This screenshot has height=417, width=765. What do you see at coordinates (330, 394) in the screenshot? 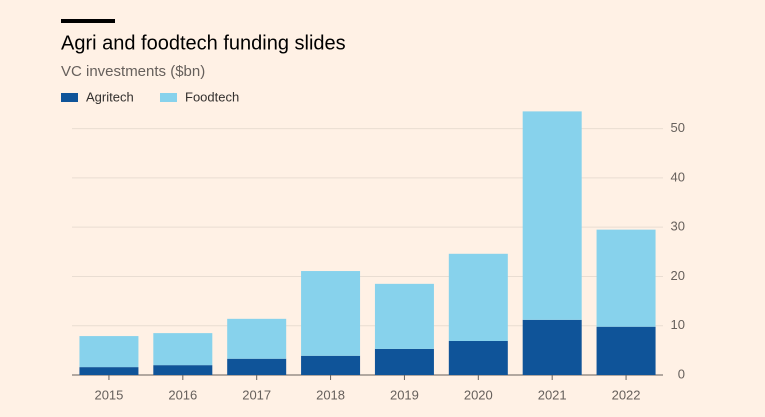
I see `x-tick-label: 2018` at bounding box center [330, 394].